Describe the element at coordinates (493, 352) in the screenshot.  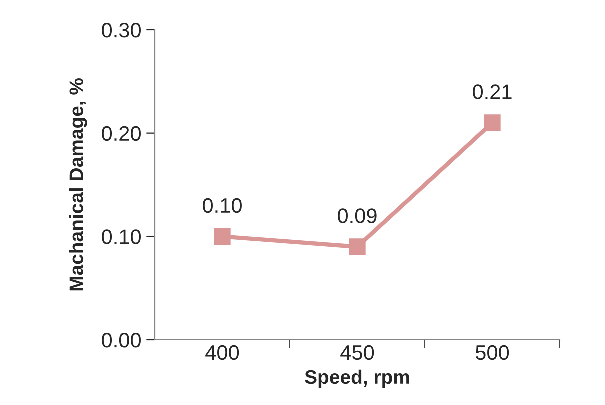
I see `x-tick-label: 500` at that location.